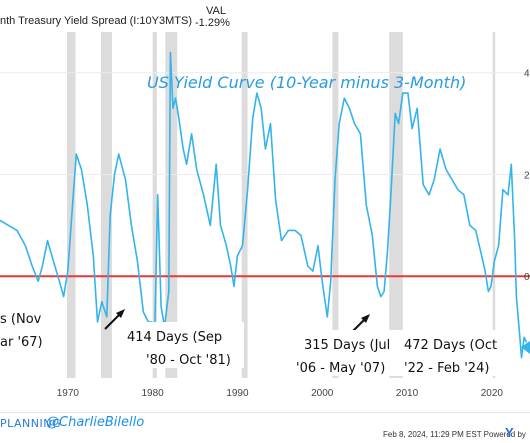 The width and height of the screenshot is (530, 443). I want to click on annotation-3-line1: 315 Days (Jul, so click(347, 345).